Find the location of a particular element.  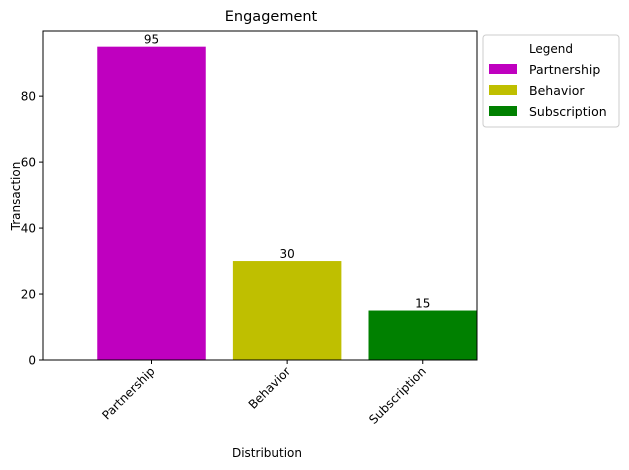

legend-entry-subscription: Subscription is located at coordinates (568, 111).